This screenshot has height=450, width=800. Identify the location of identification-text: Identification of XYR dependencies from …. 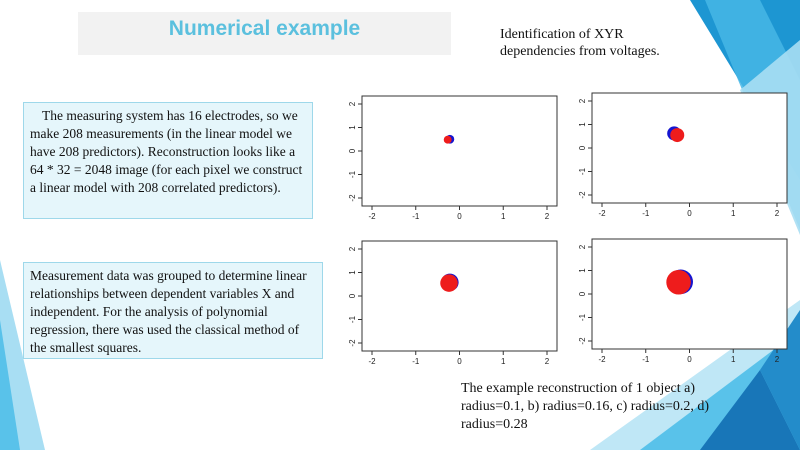
(580, 43).